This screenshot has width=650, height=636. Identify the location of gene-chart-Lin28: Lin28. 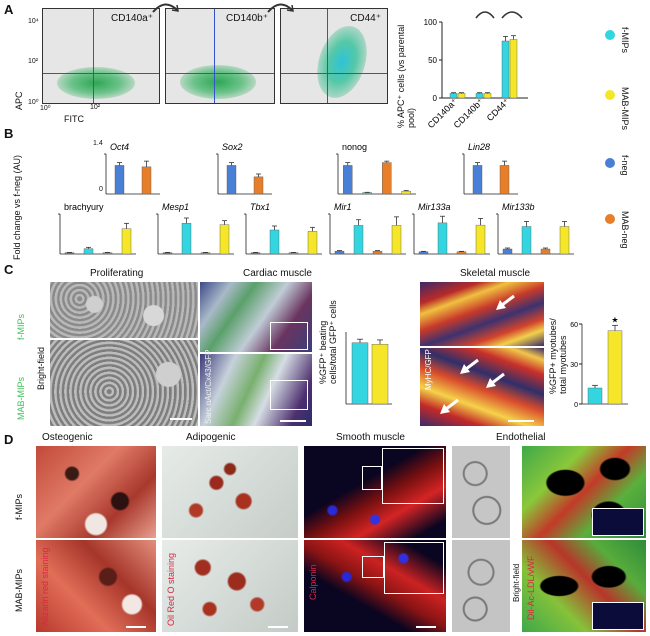
(490, 168).